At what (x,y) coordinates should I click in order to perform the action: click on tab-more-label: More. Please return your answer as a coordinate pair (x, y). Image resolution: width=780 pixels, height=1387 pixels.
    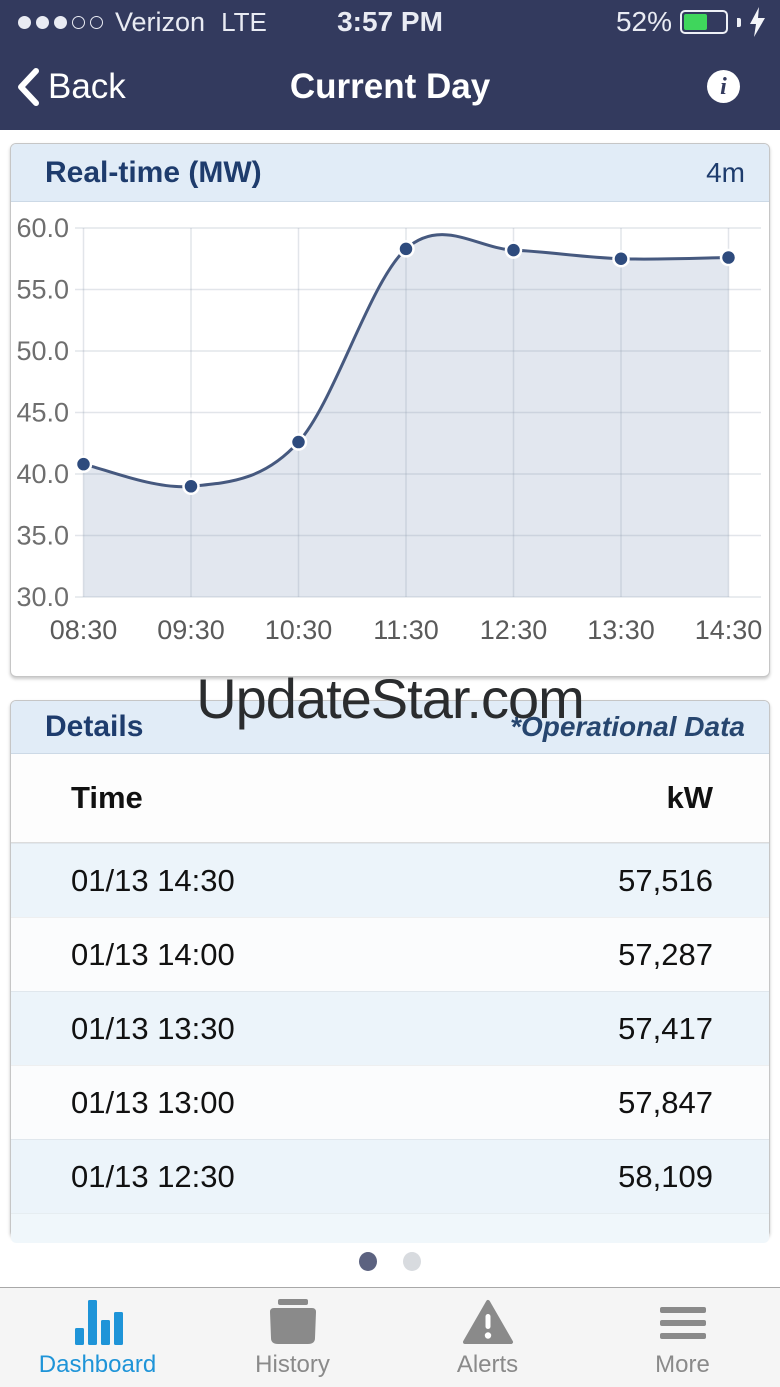
    Looking at the image, I should click on (682, 1364).